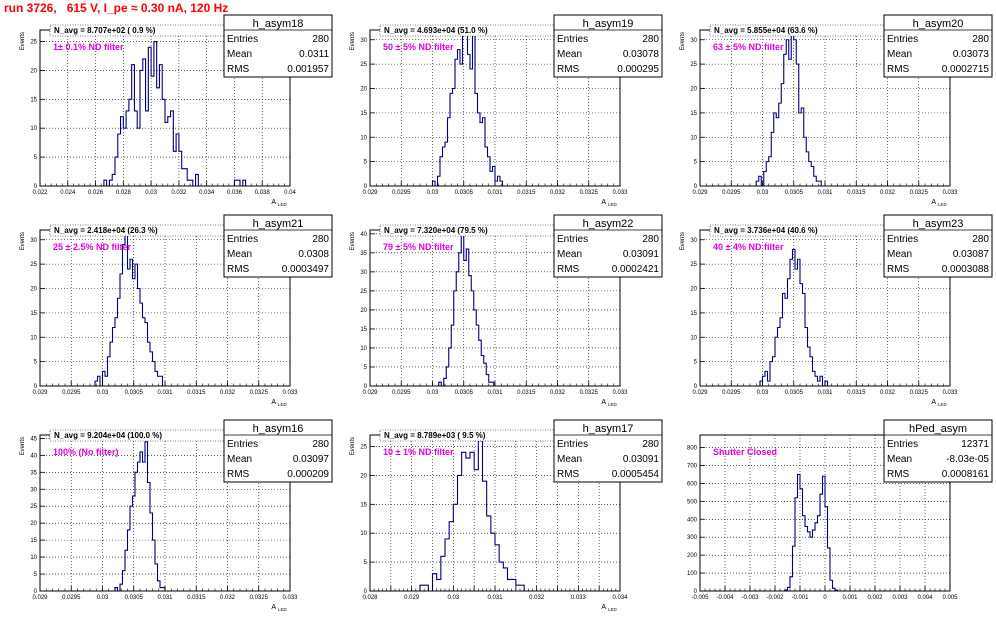 The width and height of the screenshot is (996, 622). I want to click on stats-mean-value: 0.03078, so click(641, 54).